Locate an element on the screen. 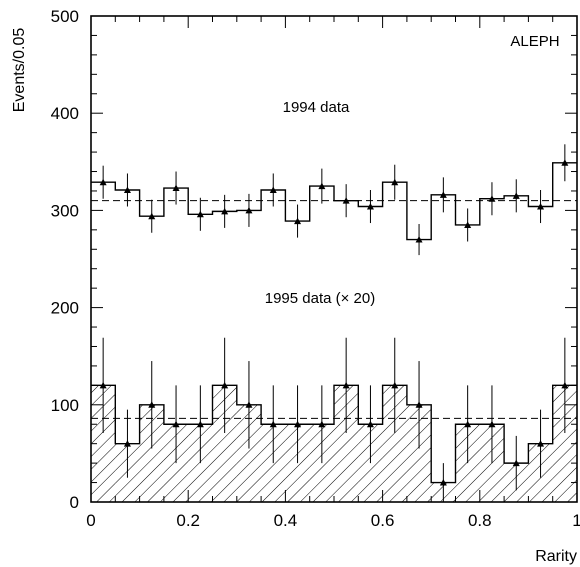  y-tick-label: 500 is located at coordinates (65, 16).